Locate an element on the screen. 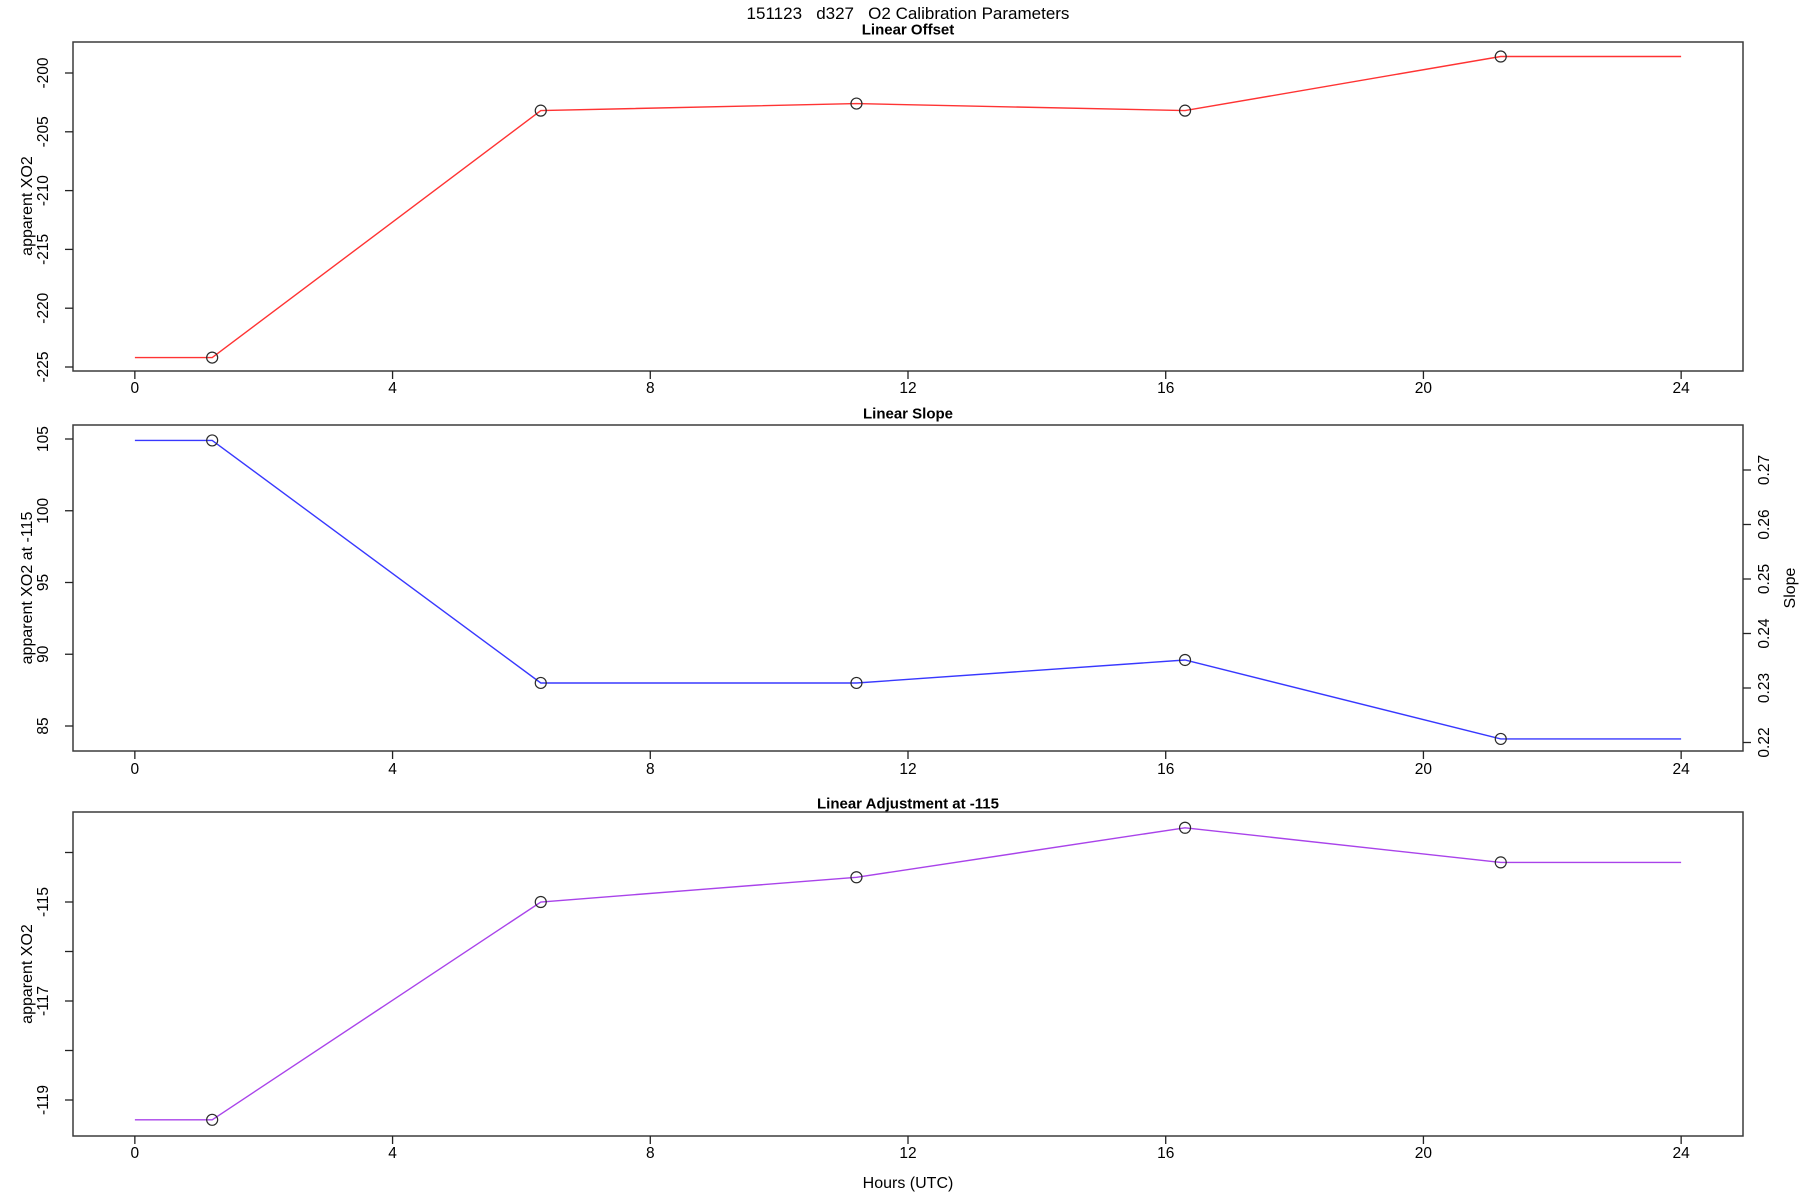  y-tick-label: -117 is located at coordinates (43, 1001).